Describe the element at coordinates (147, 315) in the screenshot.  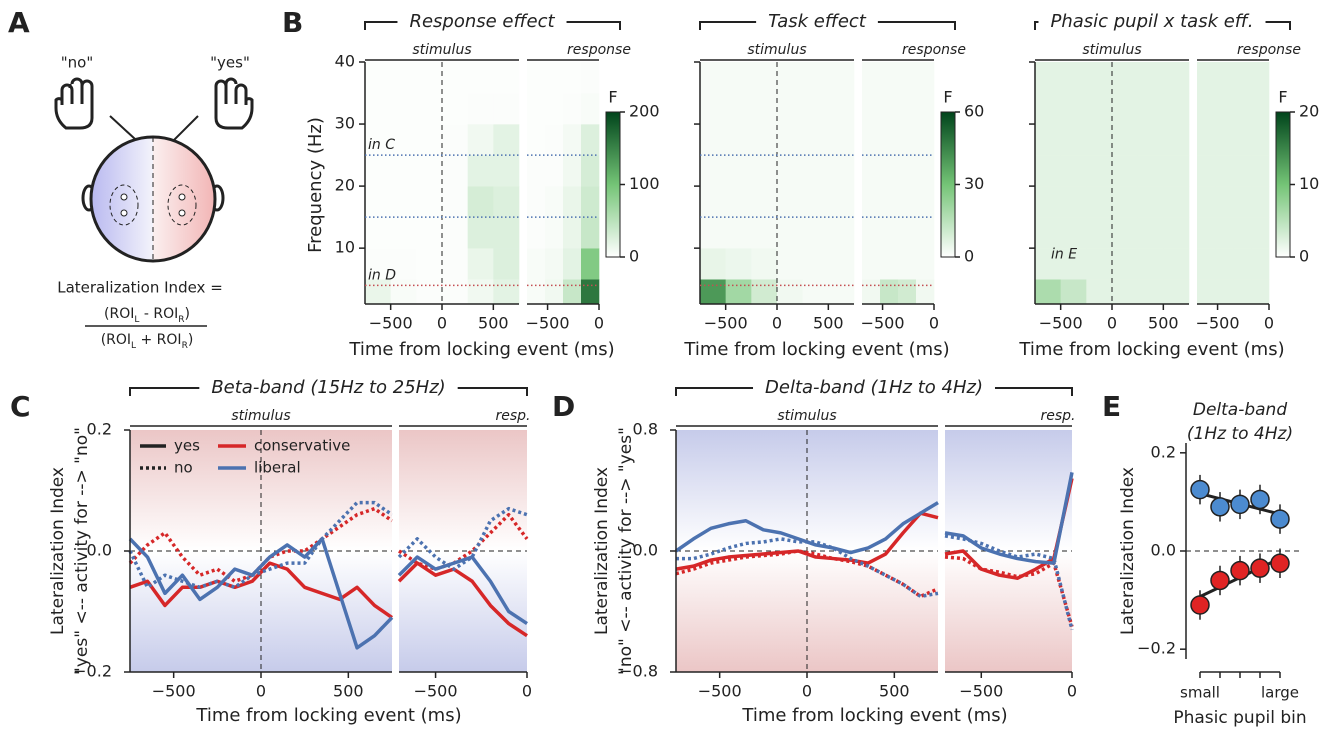
I see `numerator: (ROIL - ROIR)` at that location.